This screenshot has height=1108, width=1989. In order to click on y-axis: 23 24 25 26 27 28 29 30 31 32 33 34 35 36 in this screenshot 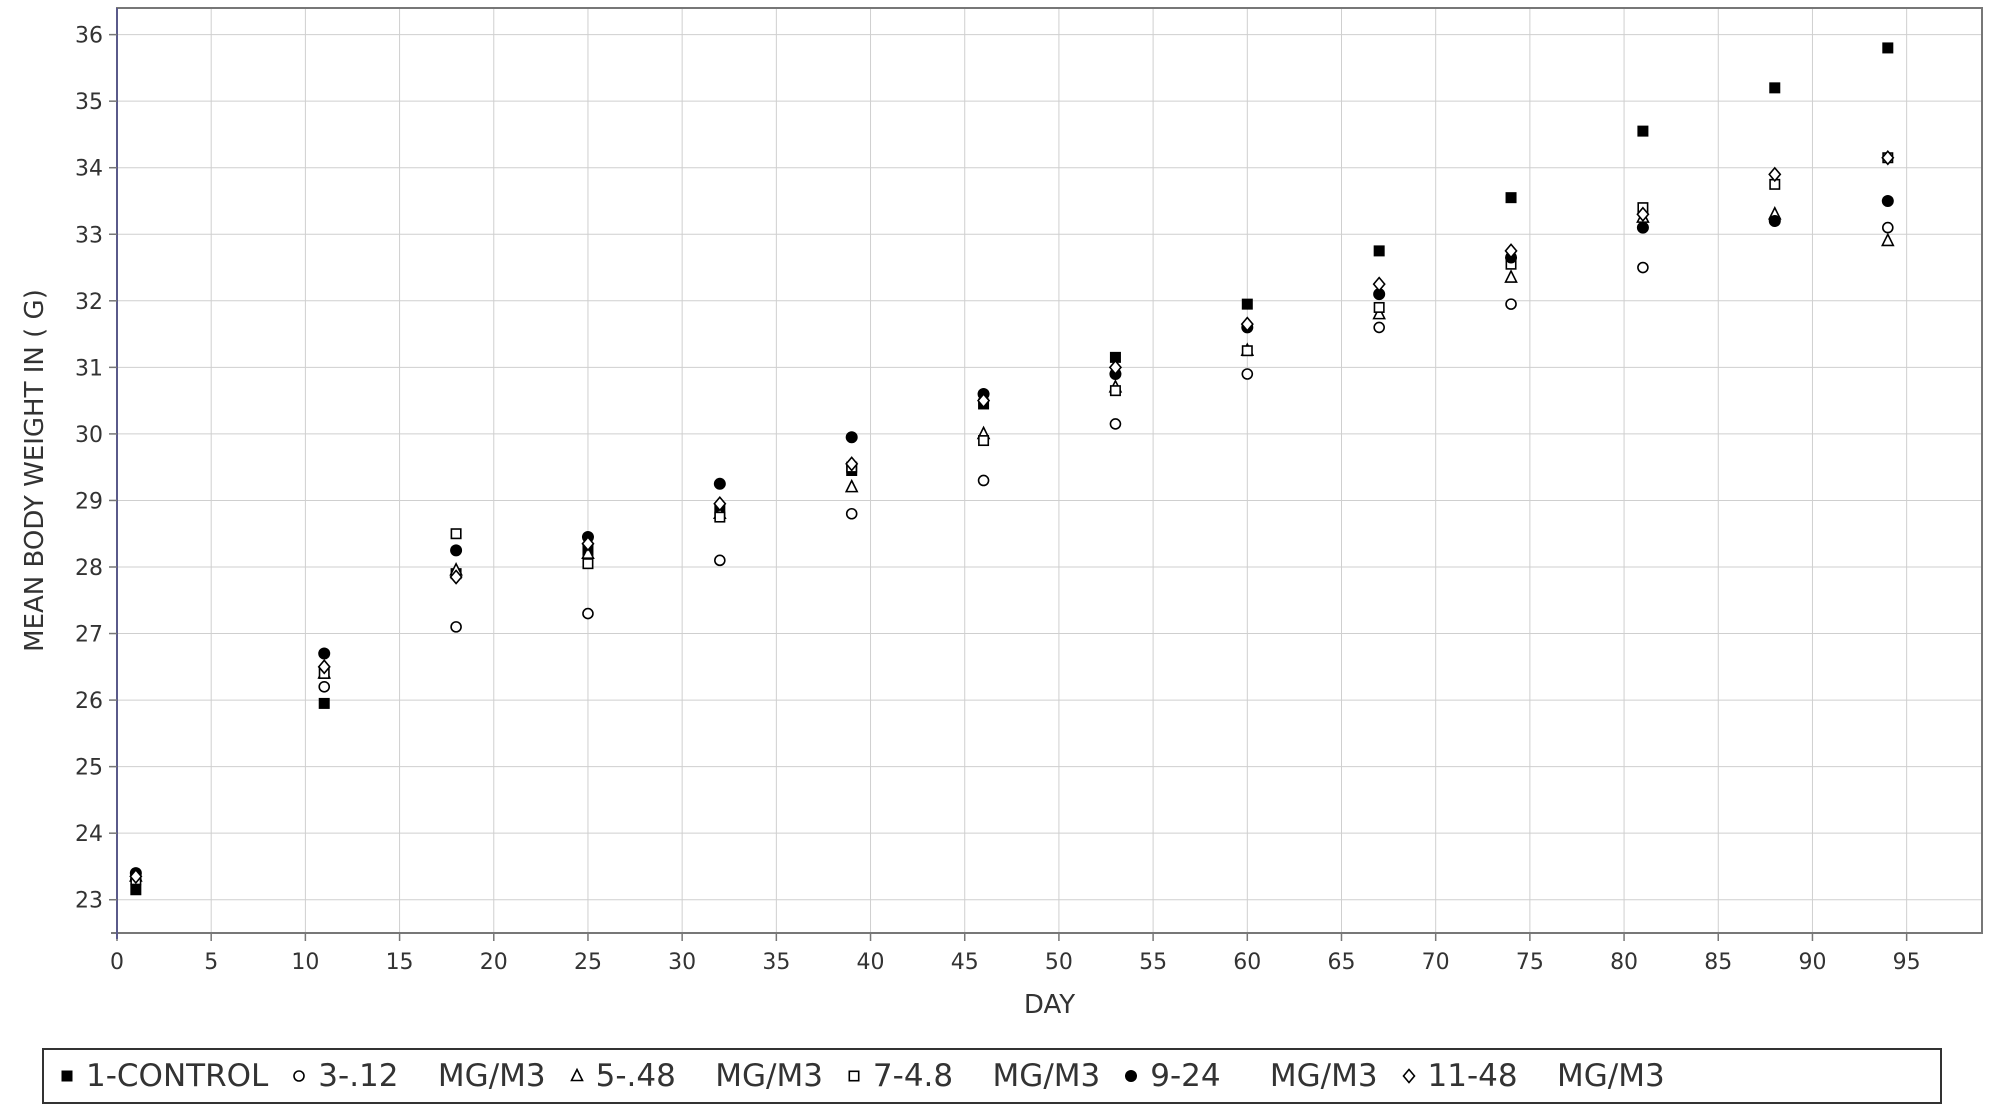, I will do `click(96, 473)`.